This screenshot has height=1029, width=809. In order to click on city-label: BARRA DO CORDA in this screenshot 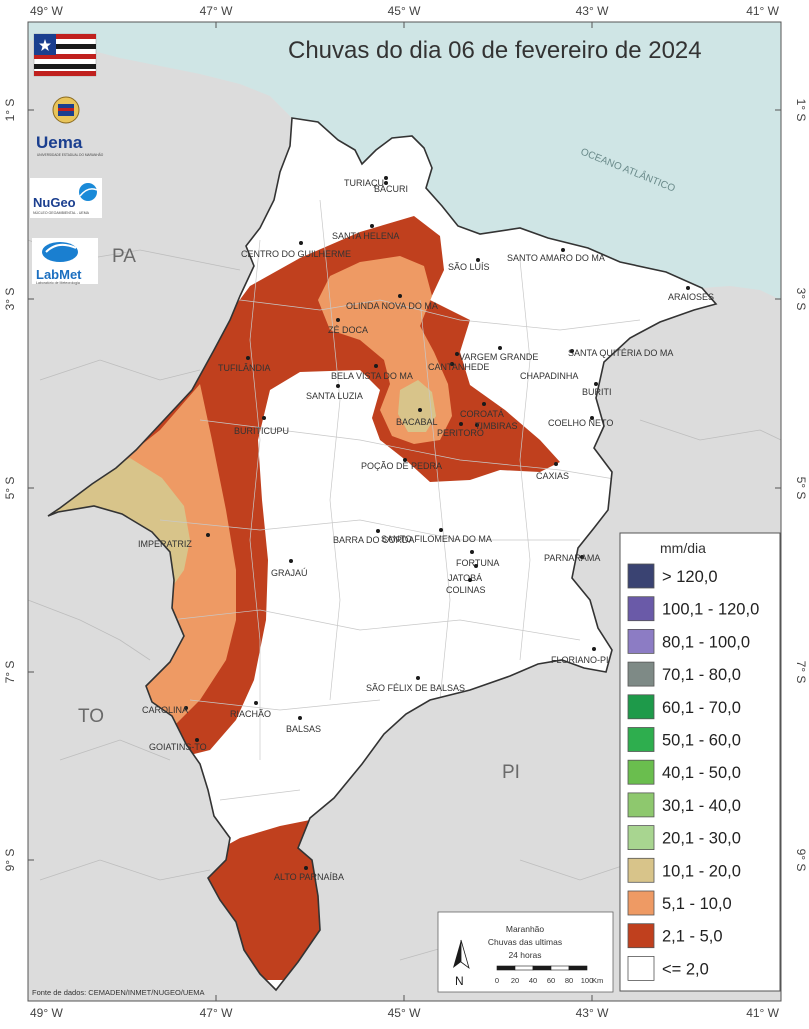, I will do `click(374, 540)`.